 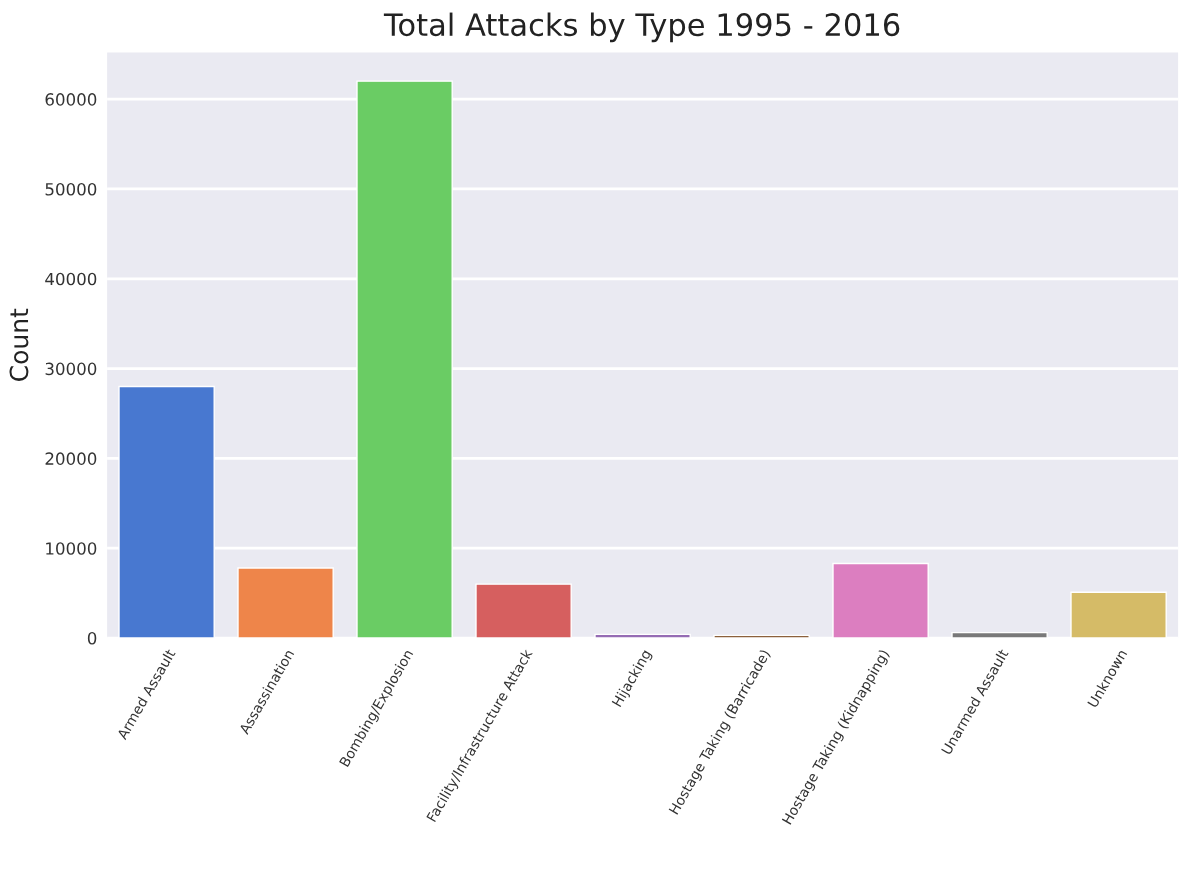 What do you see at coordinates (19, 344) in the screenshot?
I see `y-axis-title: Count` at bounding box center [19, 344].